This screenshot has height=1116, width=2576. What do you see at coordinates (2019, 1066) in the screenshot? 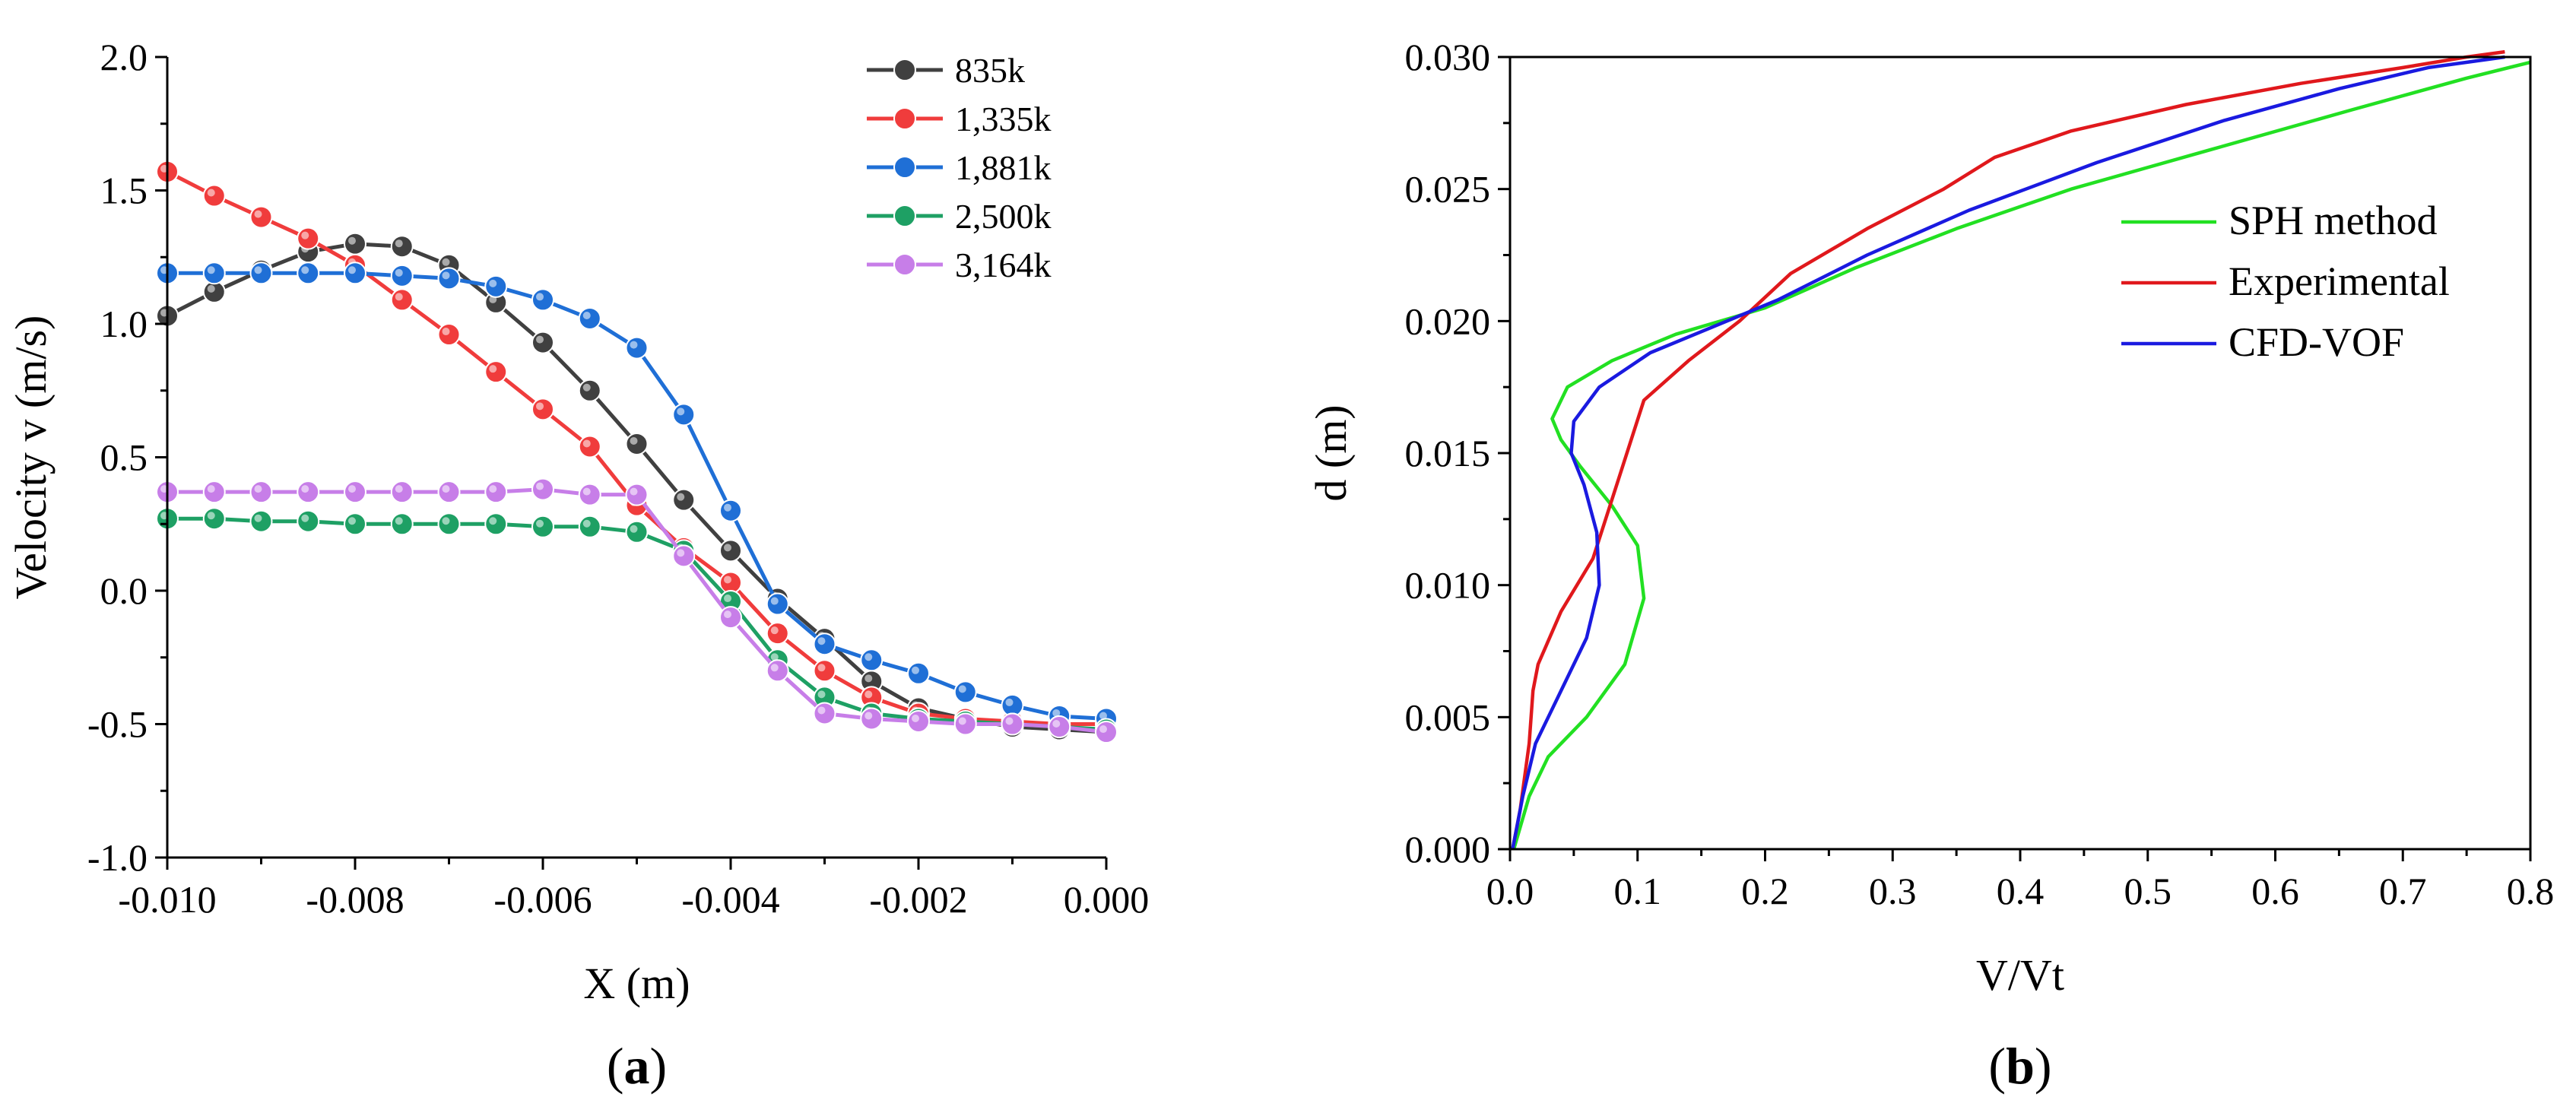
I see `panel-caption-b: (b)` at bounding box center [2019, 1066].